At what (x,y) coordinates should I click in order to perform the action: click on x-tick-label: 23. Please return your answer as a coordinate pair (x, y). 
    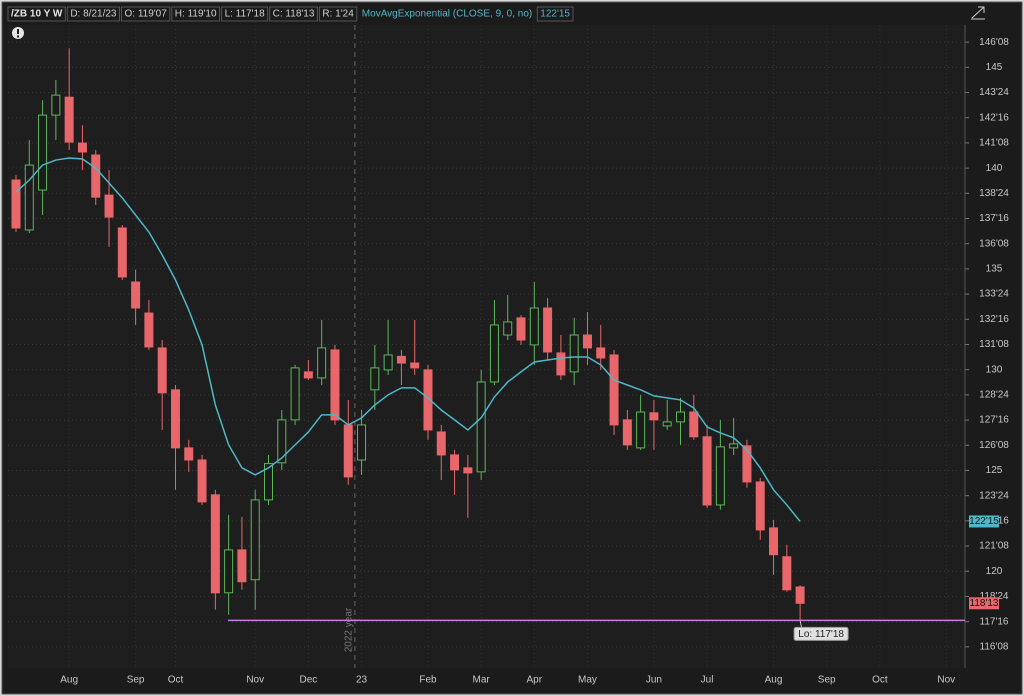
    Looking at the image, I should click on (362, 680).